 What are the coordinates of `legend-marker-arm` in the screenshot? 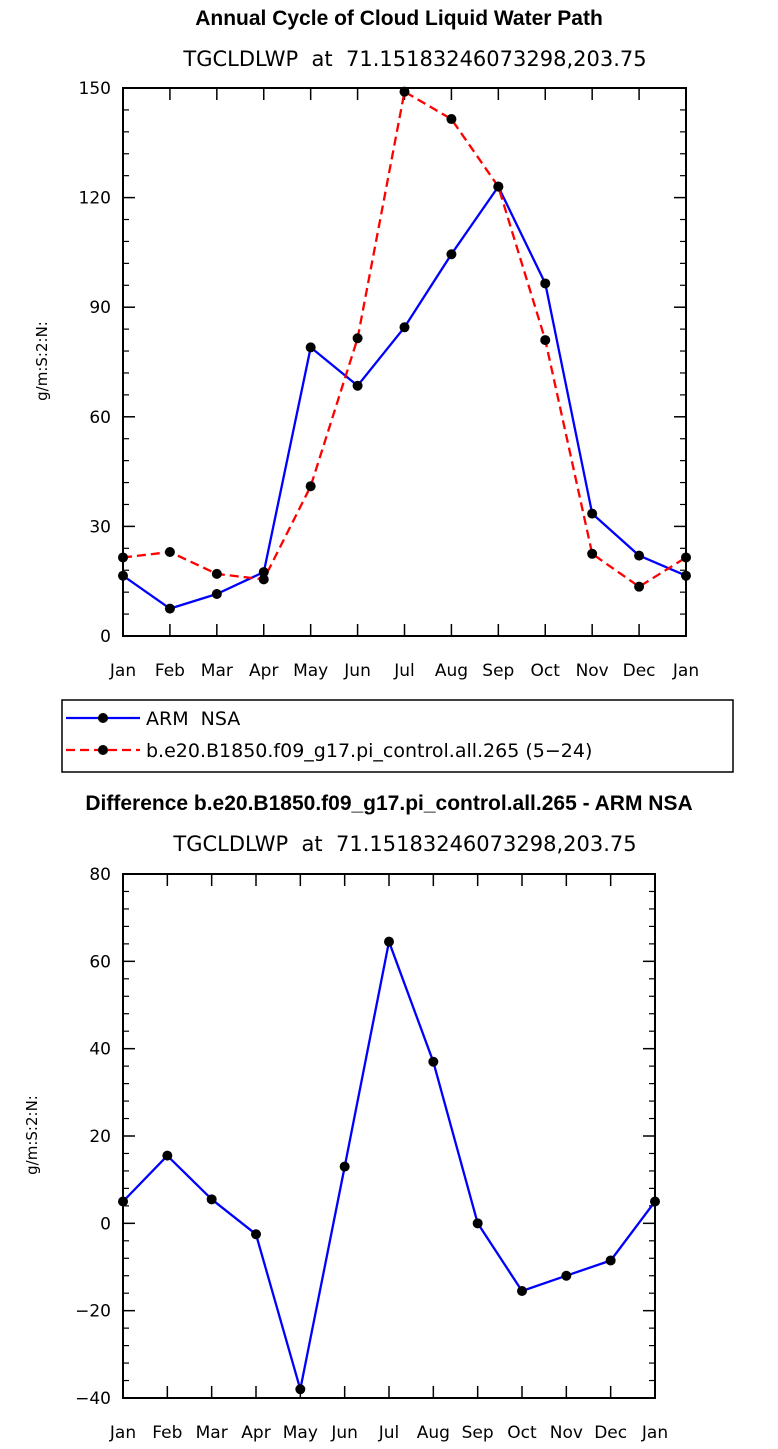 It's located at (103, 718).